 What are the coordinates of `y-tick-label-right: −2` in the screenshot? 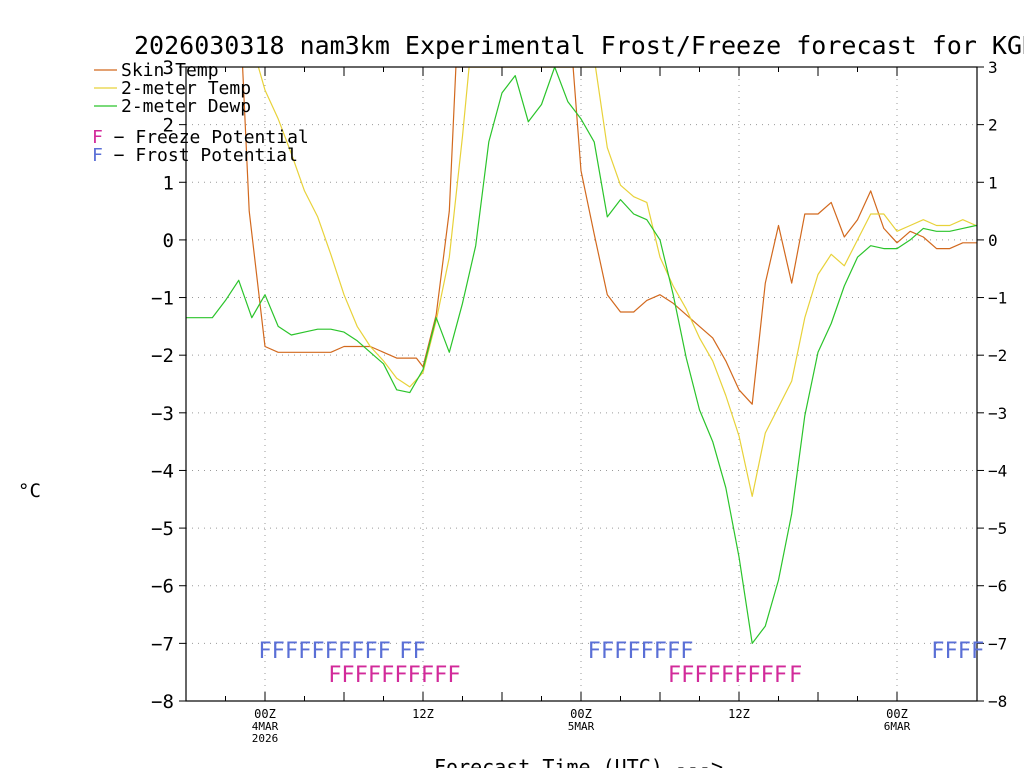 It's located at (997, 355).